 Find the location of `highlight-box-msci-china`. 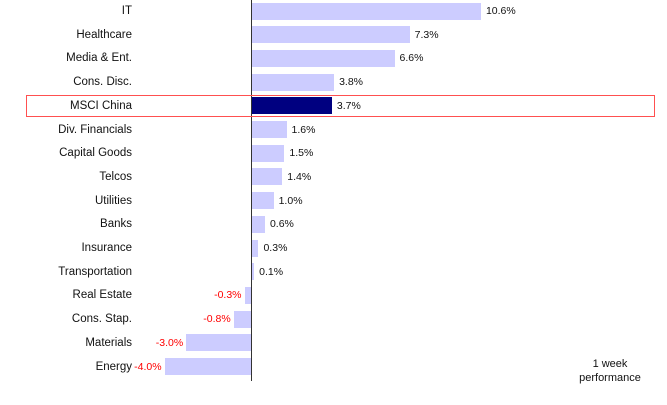

highlight-box-msci-china is located at coordinates (340, 106).